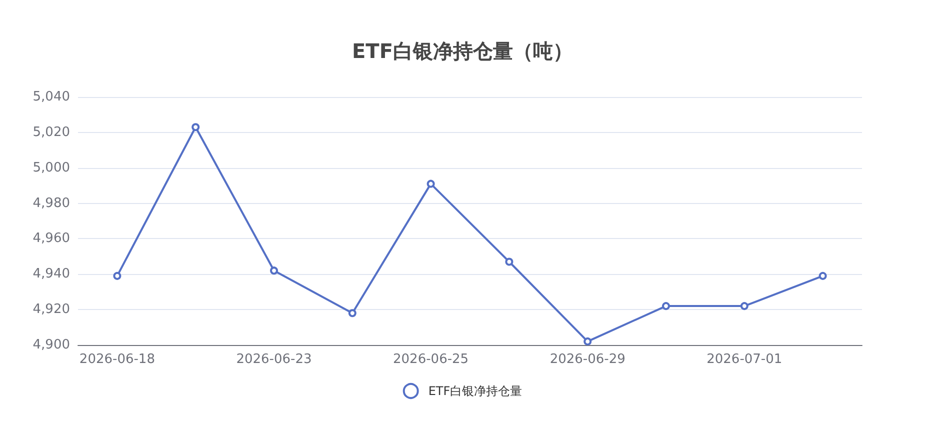 The width and height of the screenshot is (925, 429). Describe the element at coordinates (51, 238) in the screenshot. I see `y-tick-label: 4,960` at that location.